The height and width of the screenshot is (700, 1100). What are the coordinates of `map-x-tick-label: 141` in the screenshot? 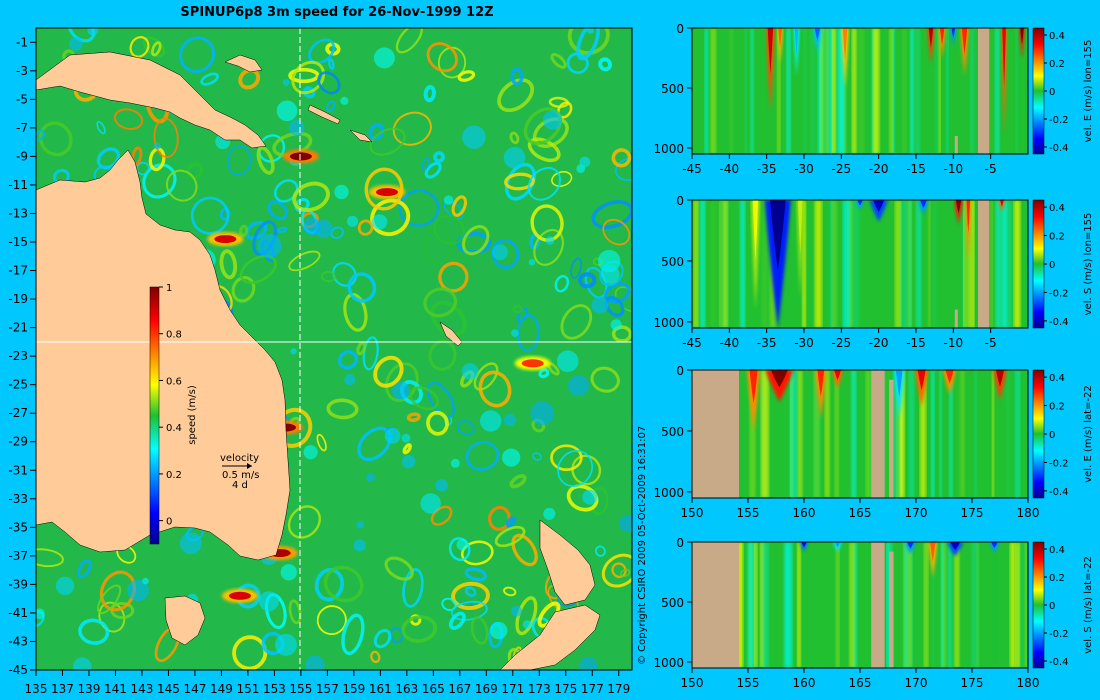 It's located at (115, 689).